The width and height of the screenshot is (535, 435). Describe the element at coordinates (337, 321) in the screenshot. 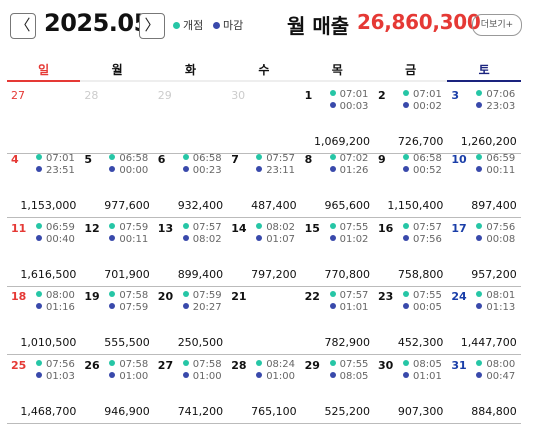

I see `calendar-day-cell: 22 07:57 01:01 782,900` at that location.